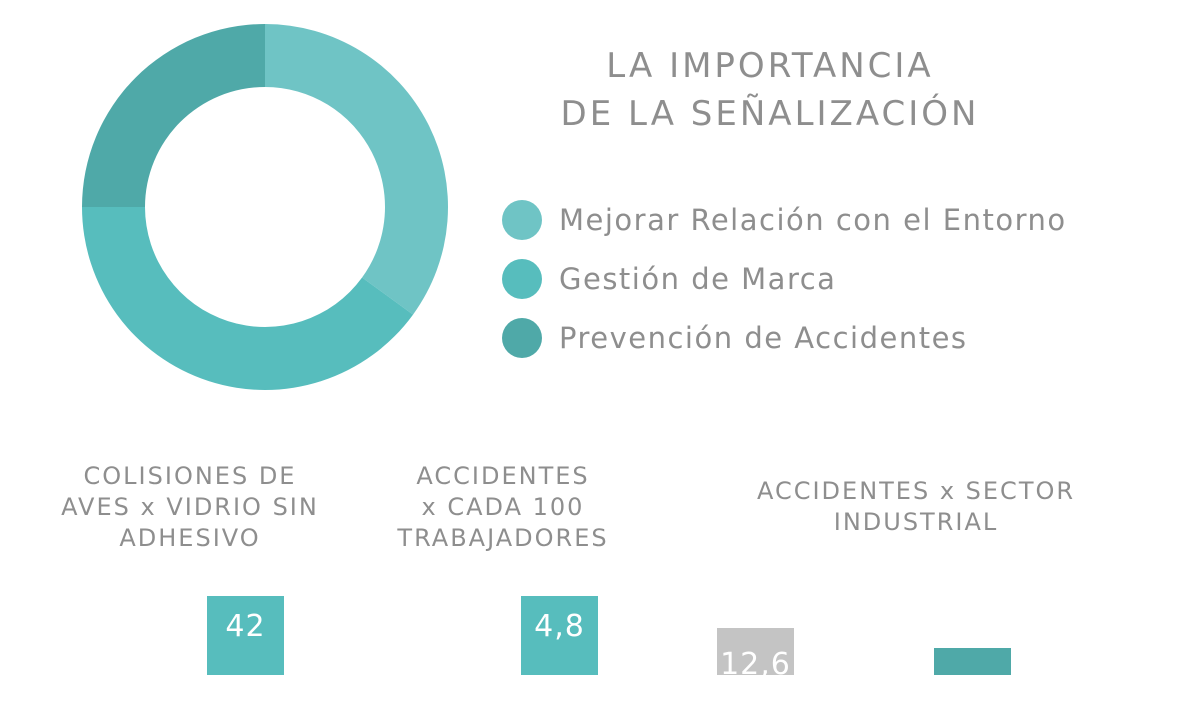  I want to click on stat-title-sector-line-2: INDUSTRIAL, so click(916, 522).